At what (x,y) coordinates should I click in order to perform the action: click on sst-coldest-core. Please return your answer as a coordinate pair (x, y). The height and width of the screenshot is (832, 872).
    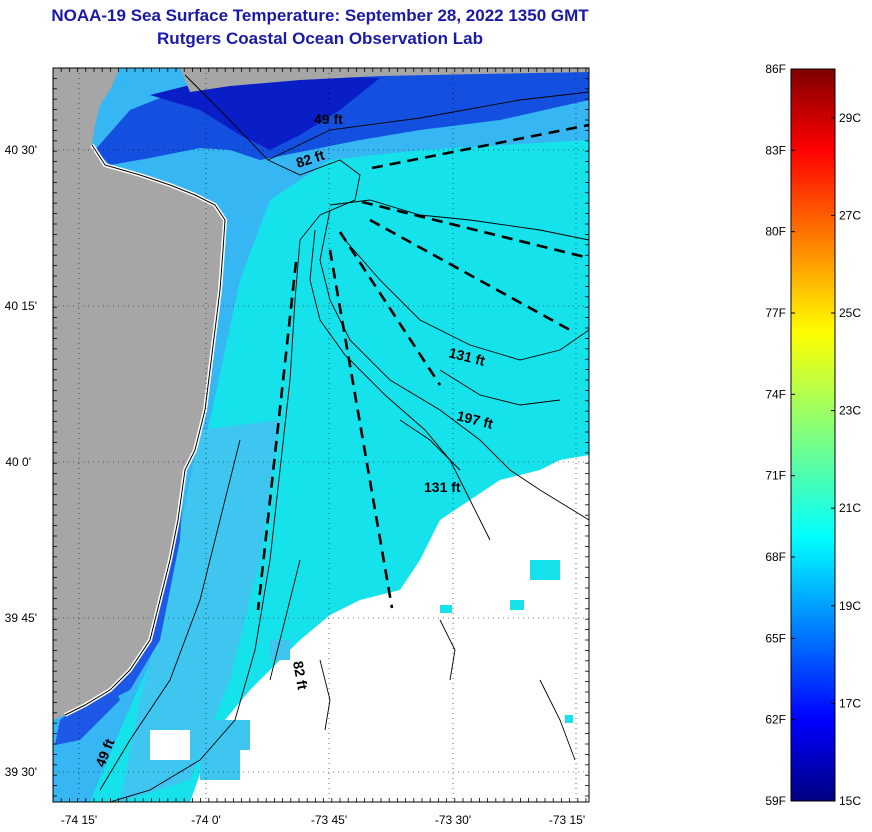
    Looking at the image, I should click on (265, 112).